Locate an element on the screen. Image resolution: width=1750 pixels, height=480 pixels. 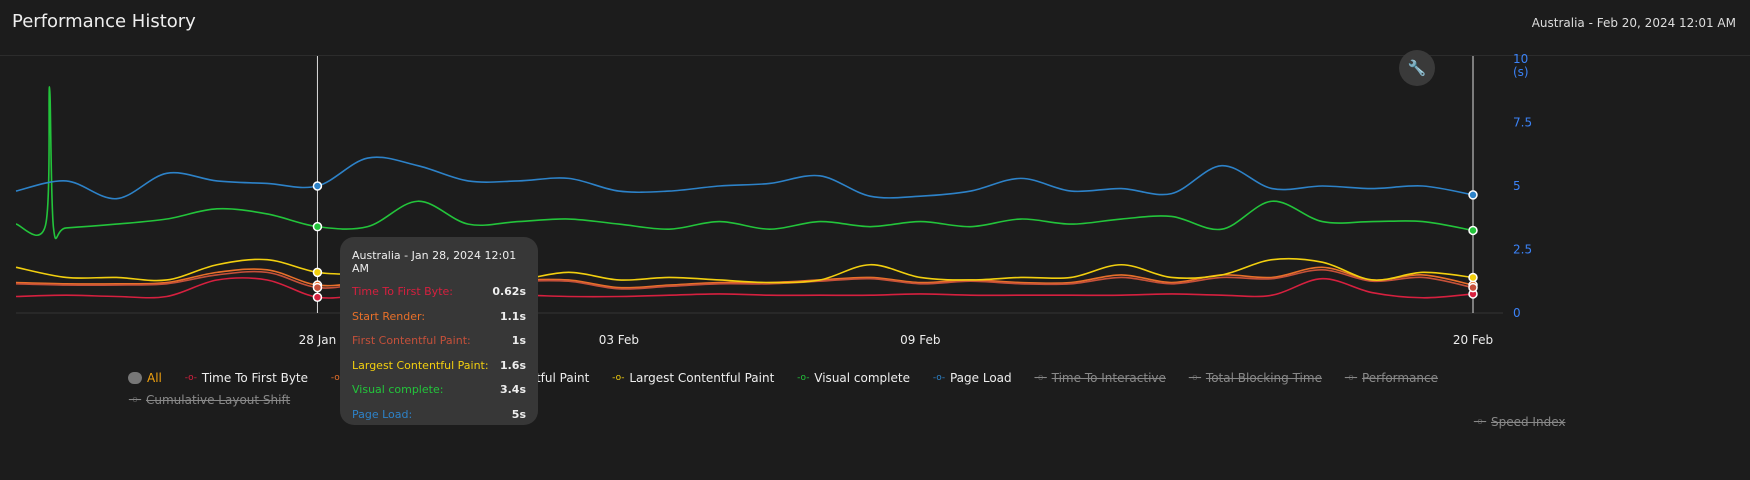
series-line-page-load is located at coordinates (744, 178).